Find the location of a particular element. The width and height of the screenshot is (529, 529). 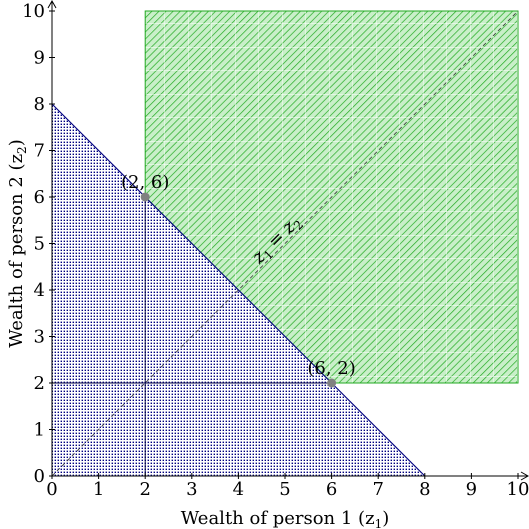

y-axis-title-close: ) is located at coordinates (16, 142).